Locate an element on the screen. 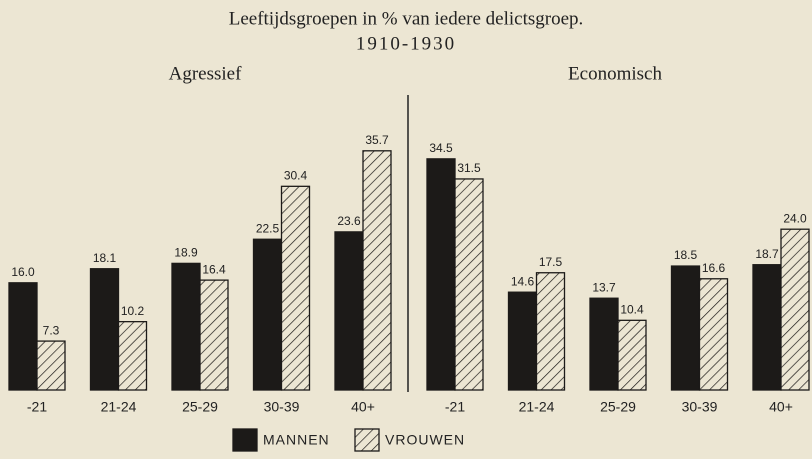  data-label: 10.4 is located at coordinates (632, 309).